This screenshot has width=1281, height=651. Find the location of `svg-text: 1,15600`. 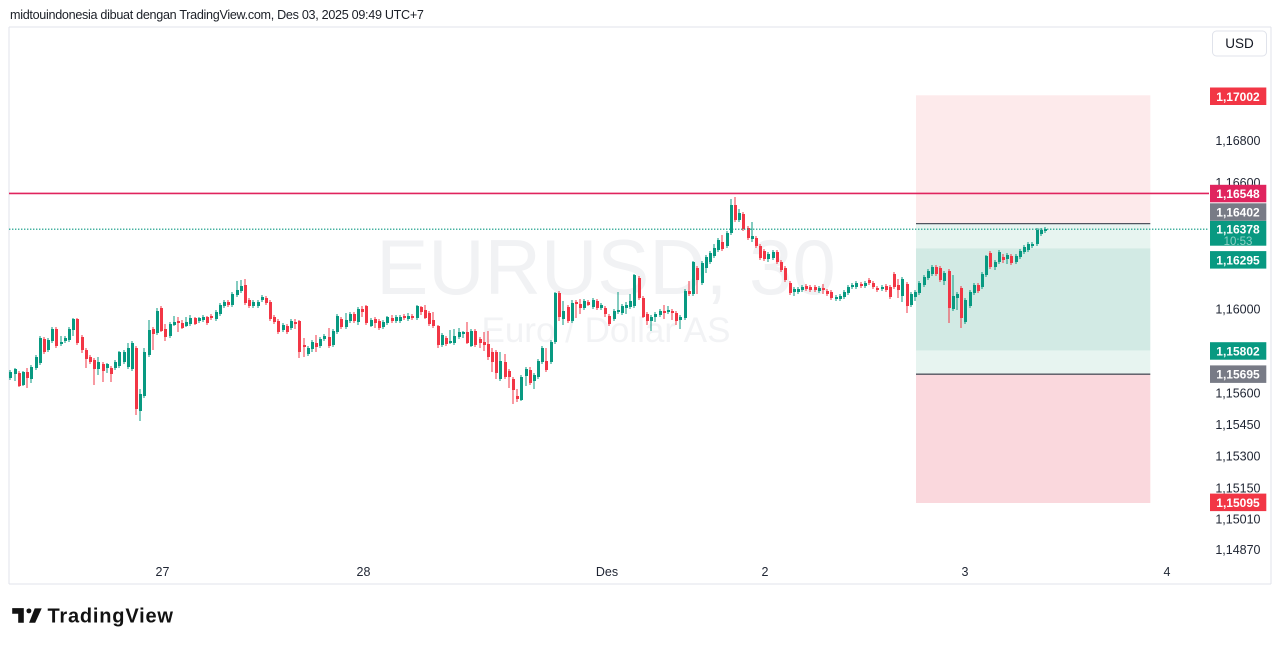

svg-text: 1,15600 is located at coordinates (1237, 394).